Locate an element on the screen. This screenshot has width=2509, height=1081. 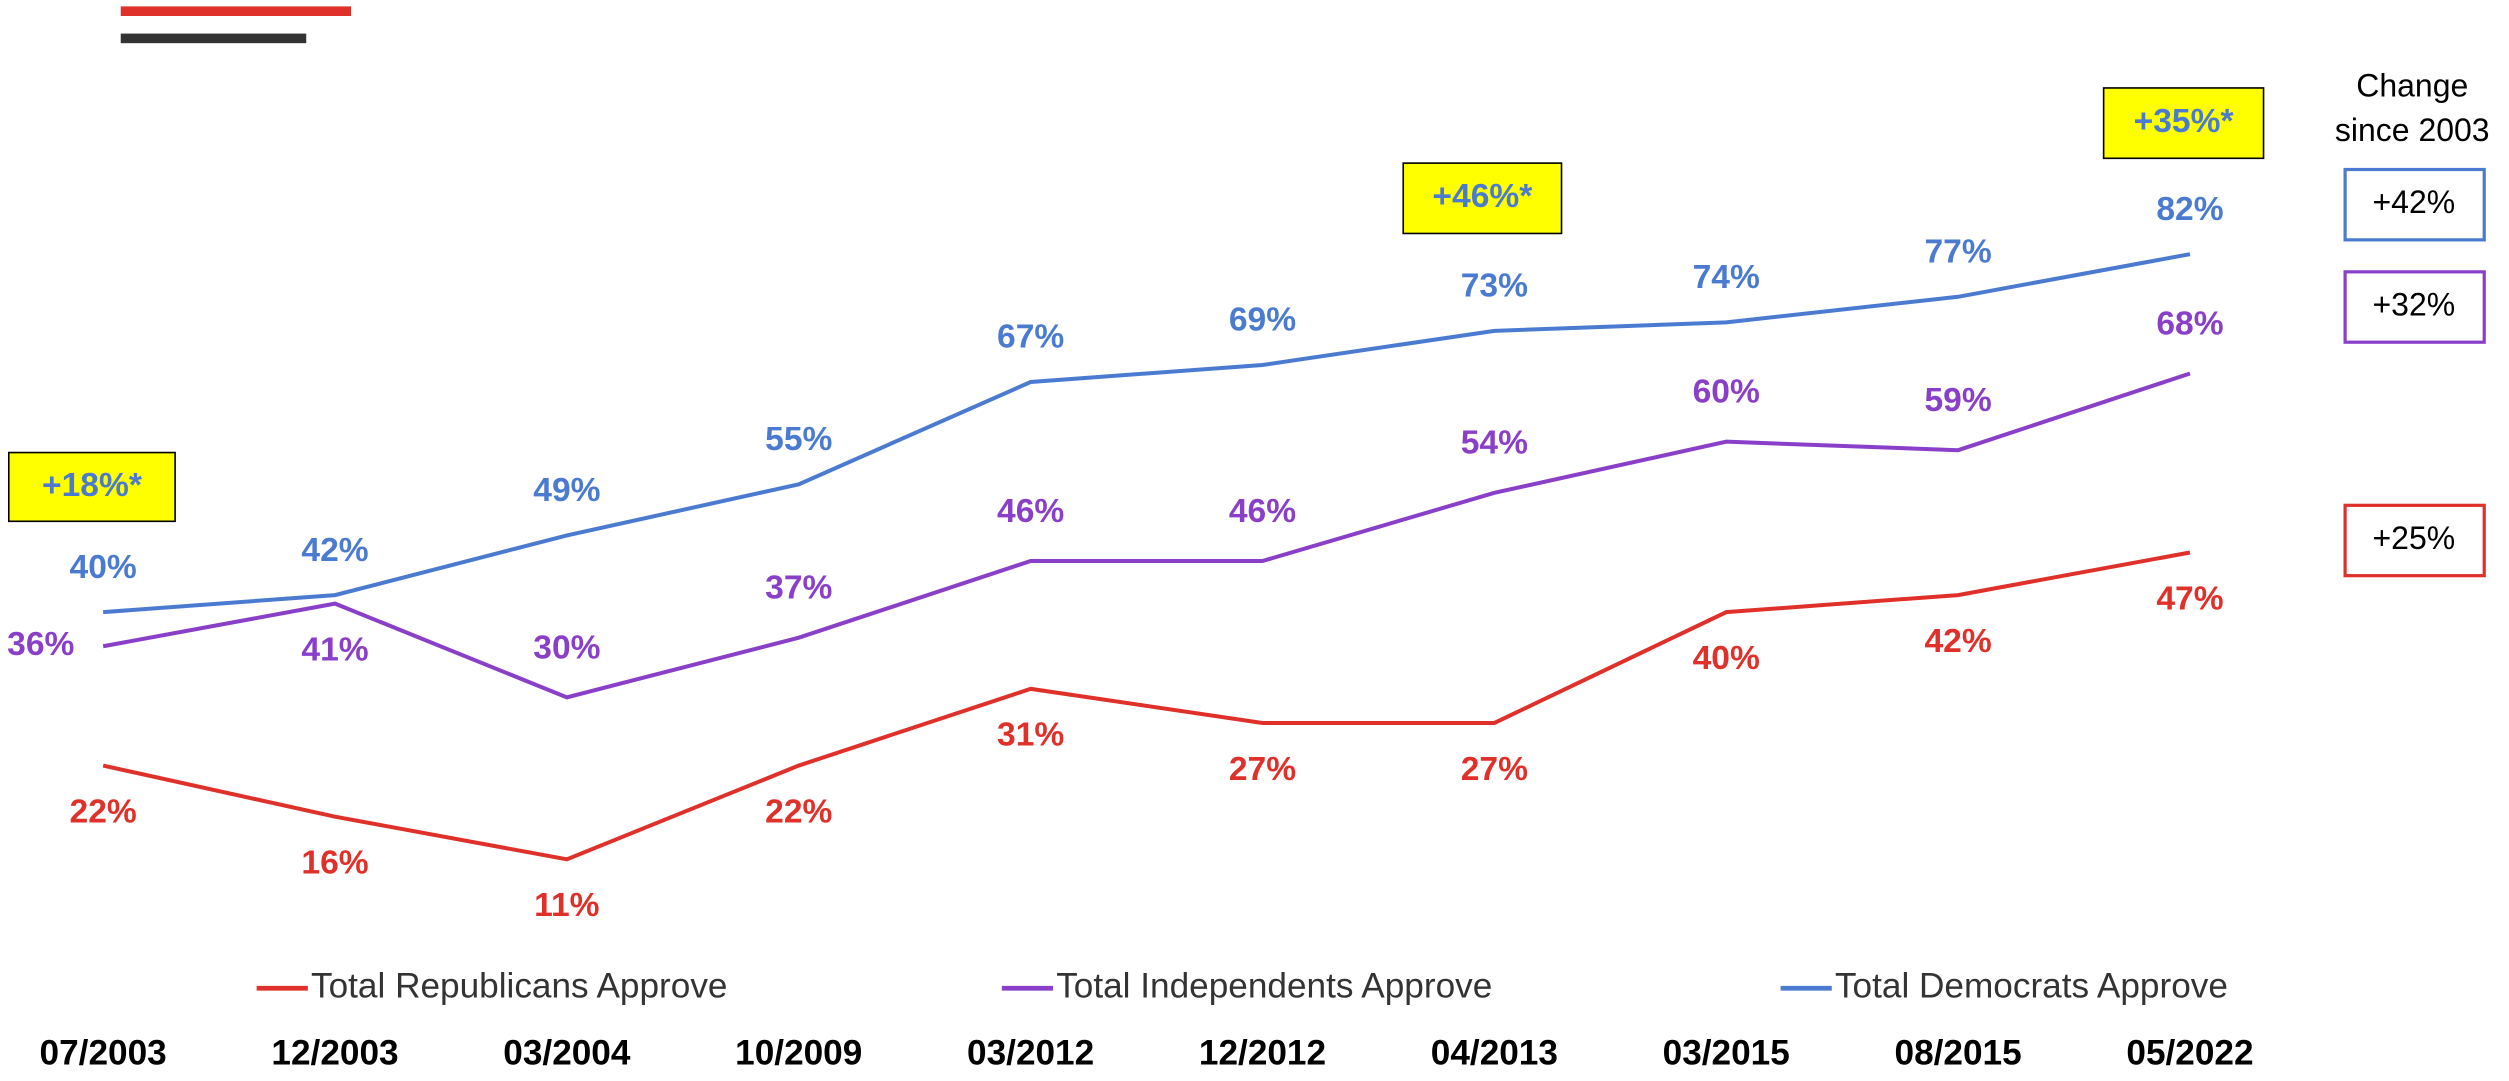
change-value: +42% is located at coordinates (2414, 202).